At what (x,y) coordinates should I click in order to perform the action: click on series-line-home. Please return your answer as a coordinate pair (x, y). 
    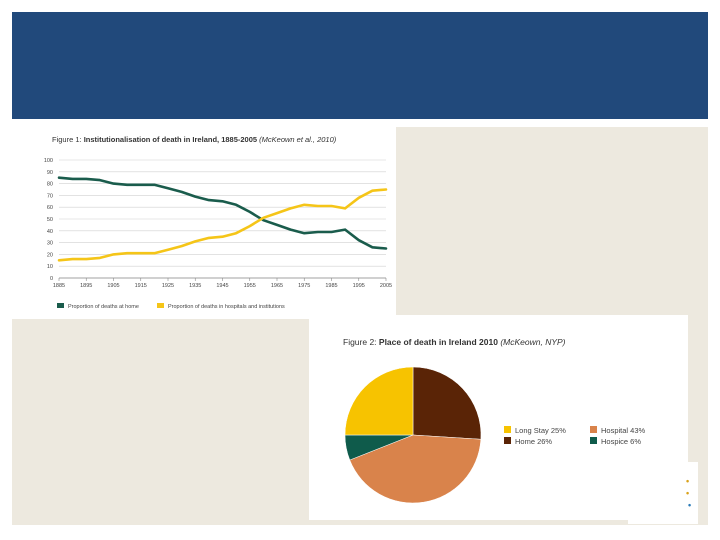
    Looking at the image, I should click on (222, 213).